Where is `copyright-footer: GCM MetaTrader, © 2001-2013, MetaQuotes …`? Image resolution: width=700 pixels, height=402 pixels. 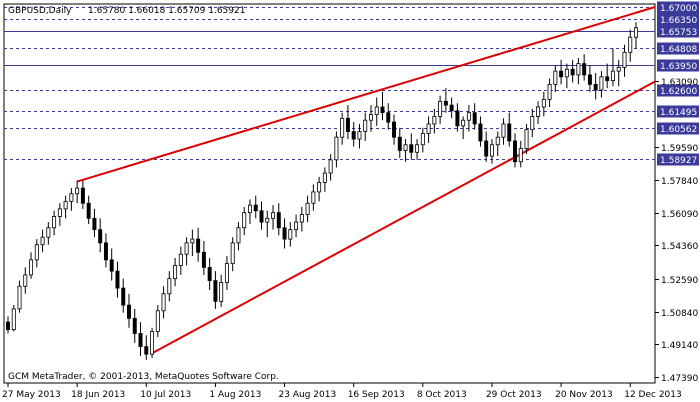 copyright-footer: GCM MetaTrader, © 2001-2013, MetaQuotes … is located at coordinates (143, 377).